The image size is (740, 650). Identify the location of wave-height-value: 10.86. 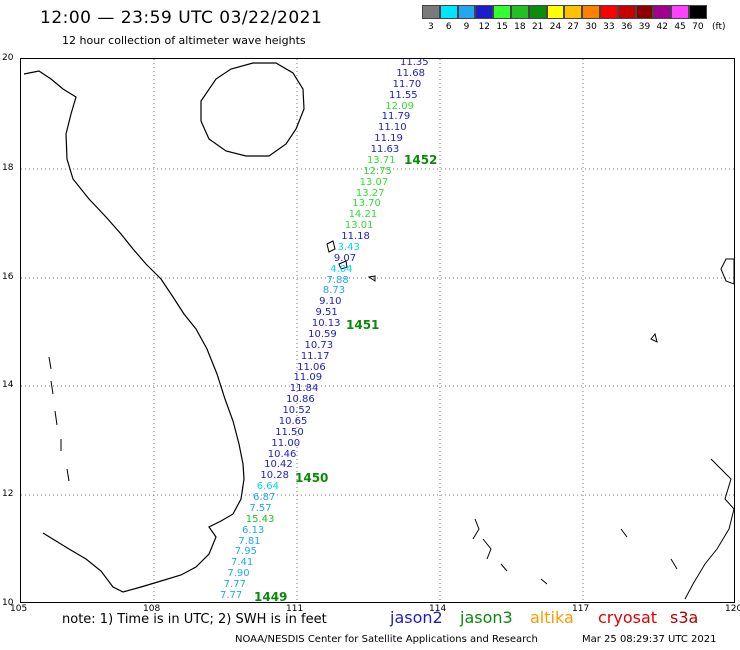
(300, 400).